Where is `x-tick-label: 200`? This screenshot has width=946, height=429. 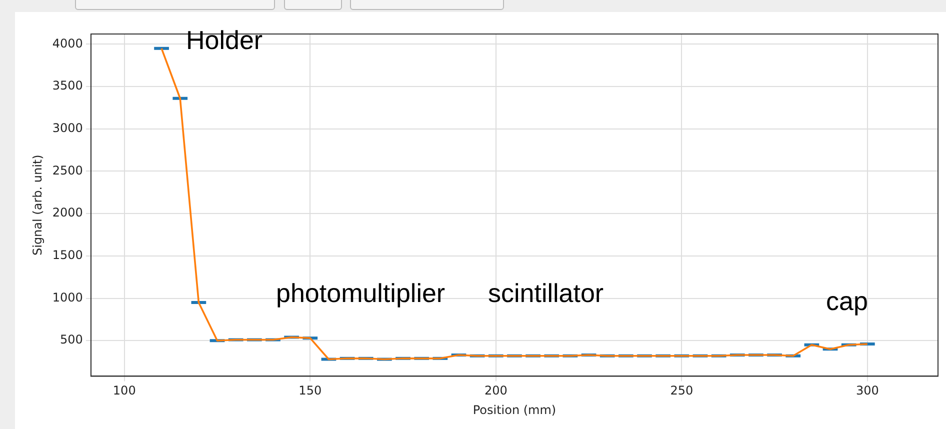 x-tick-label: 200 is located at coordinates (496, 391).